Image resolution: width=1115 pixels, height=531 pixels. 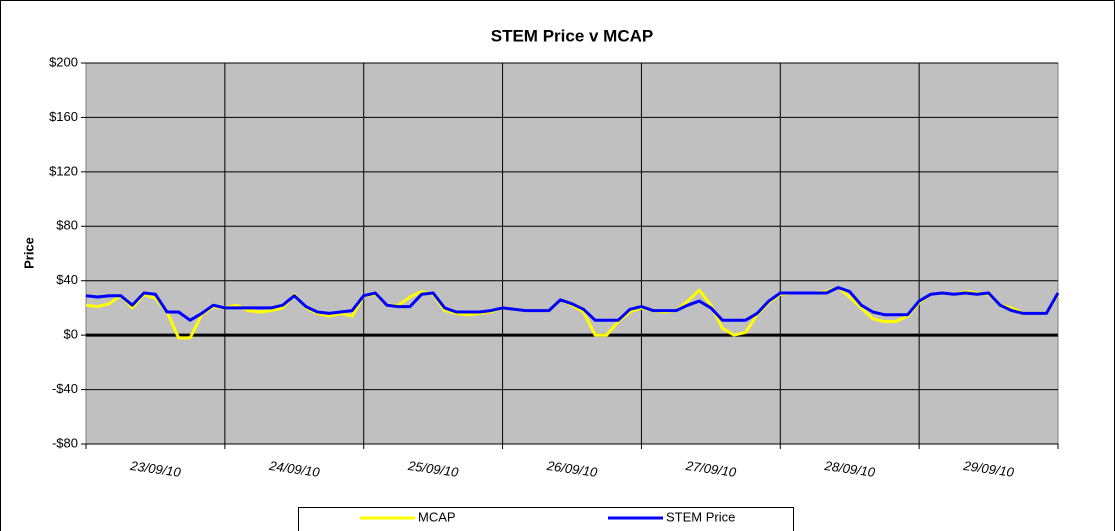 What do you see at coordinates (71, 334) in the screenshot?
I see `y-tick-label: $0` at bounding box center [71, 334].